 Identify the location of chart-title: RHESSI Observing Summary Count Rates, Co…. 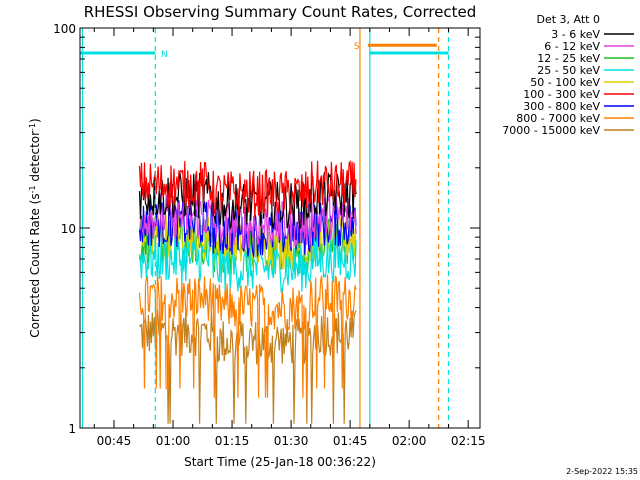
(280, 12).